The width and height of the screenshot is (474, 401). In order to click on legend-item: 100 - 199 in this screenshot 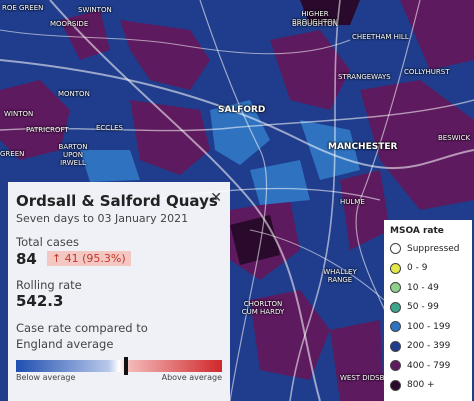, I will do `click(428, 327)`.